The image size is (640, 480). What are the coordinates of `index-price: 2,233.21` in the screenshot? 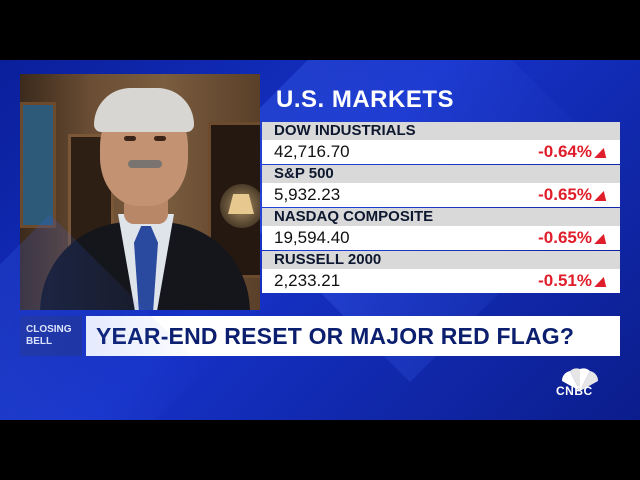 It's located at (307, 280).